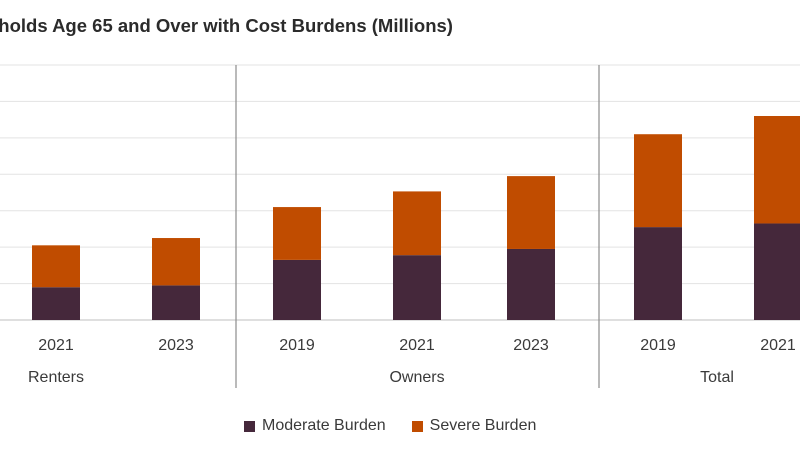 This screenshot has width=800, height=450. I want to click on group-label: Total, so click(717, 377).